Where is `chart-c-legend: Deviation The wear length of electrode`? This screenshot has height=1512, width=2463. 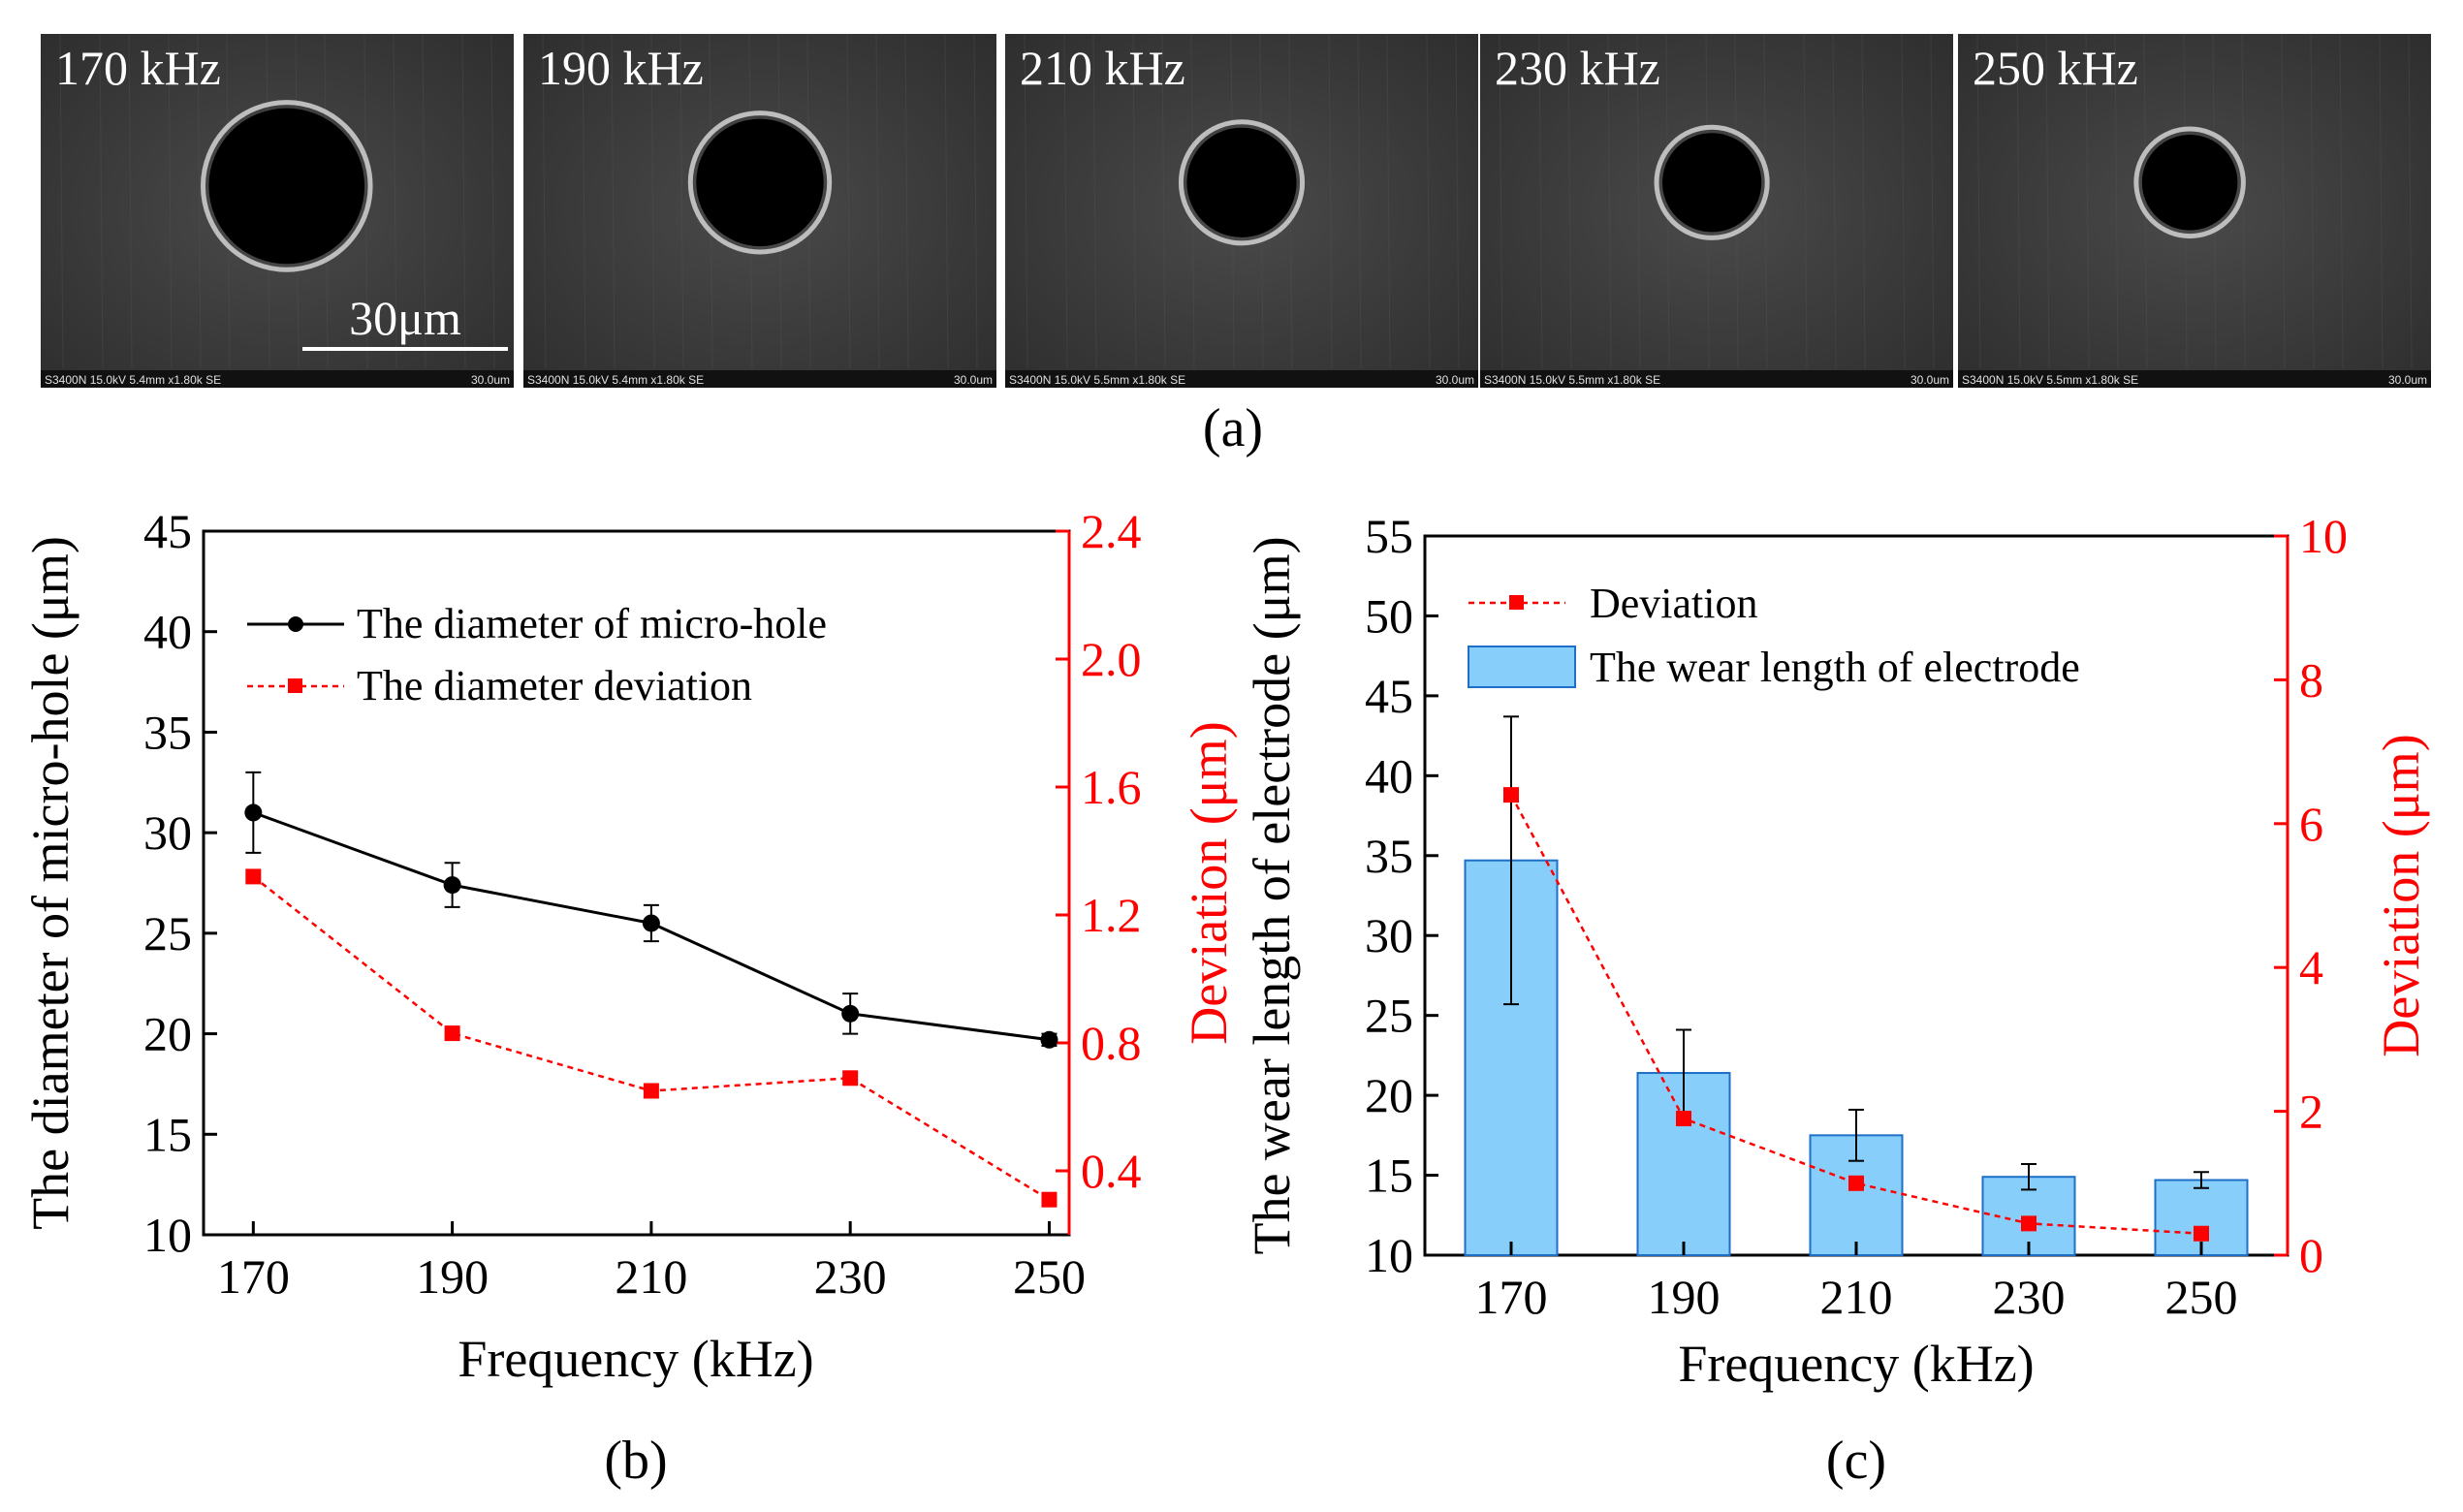 chart-c-legend: Deviation The wear length of electrode is located at coordinates (1774, 636).